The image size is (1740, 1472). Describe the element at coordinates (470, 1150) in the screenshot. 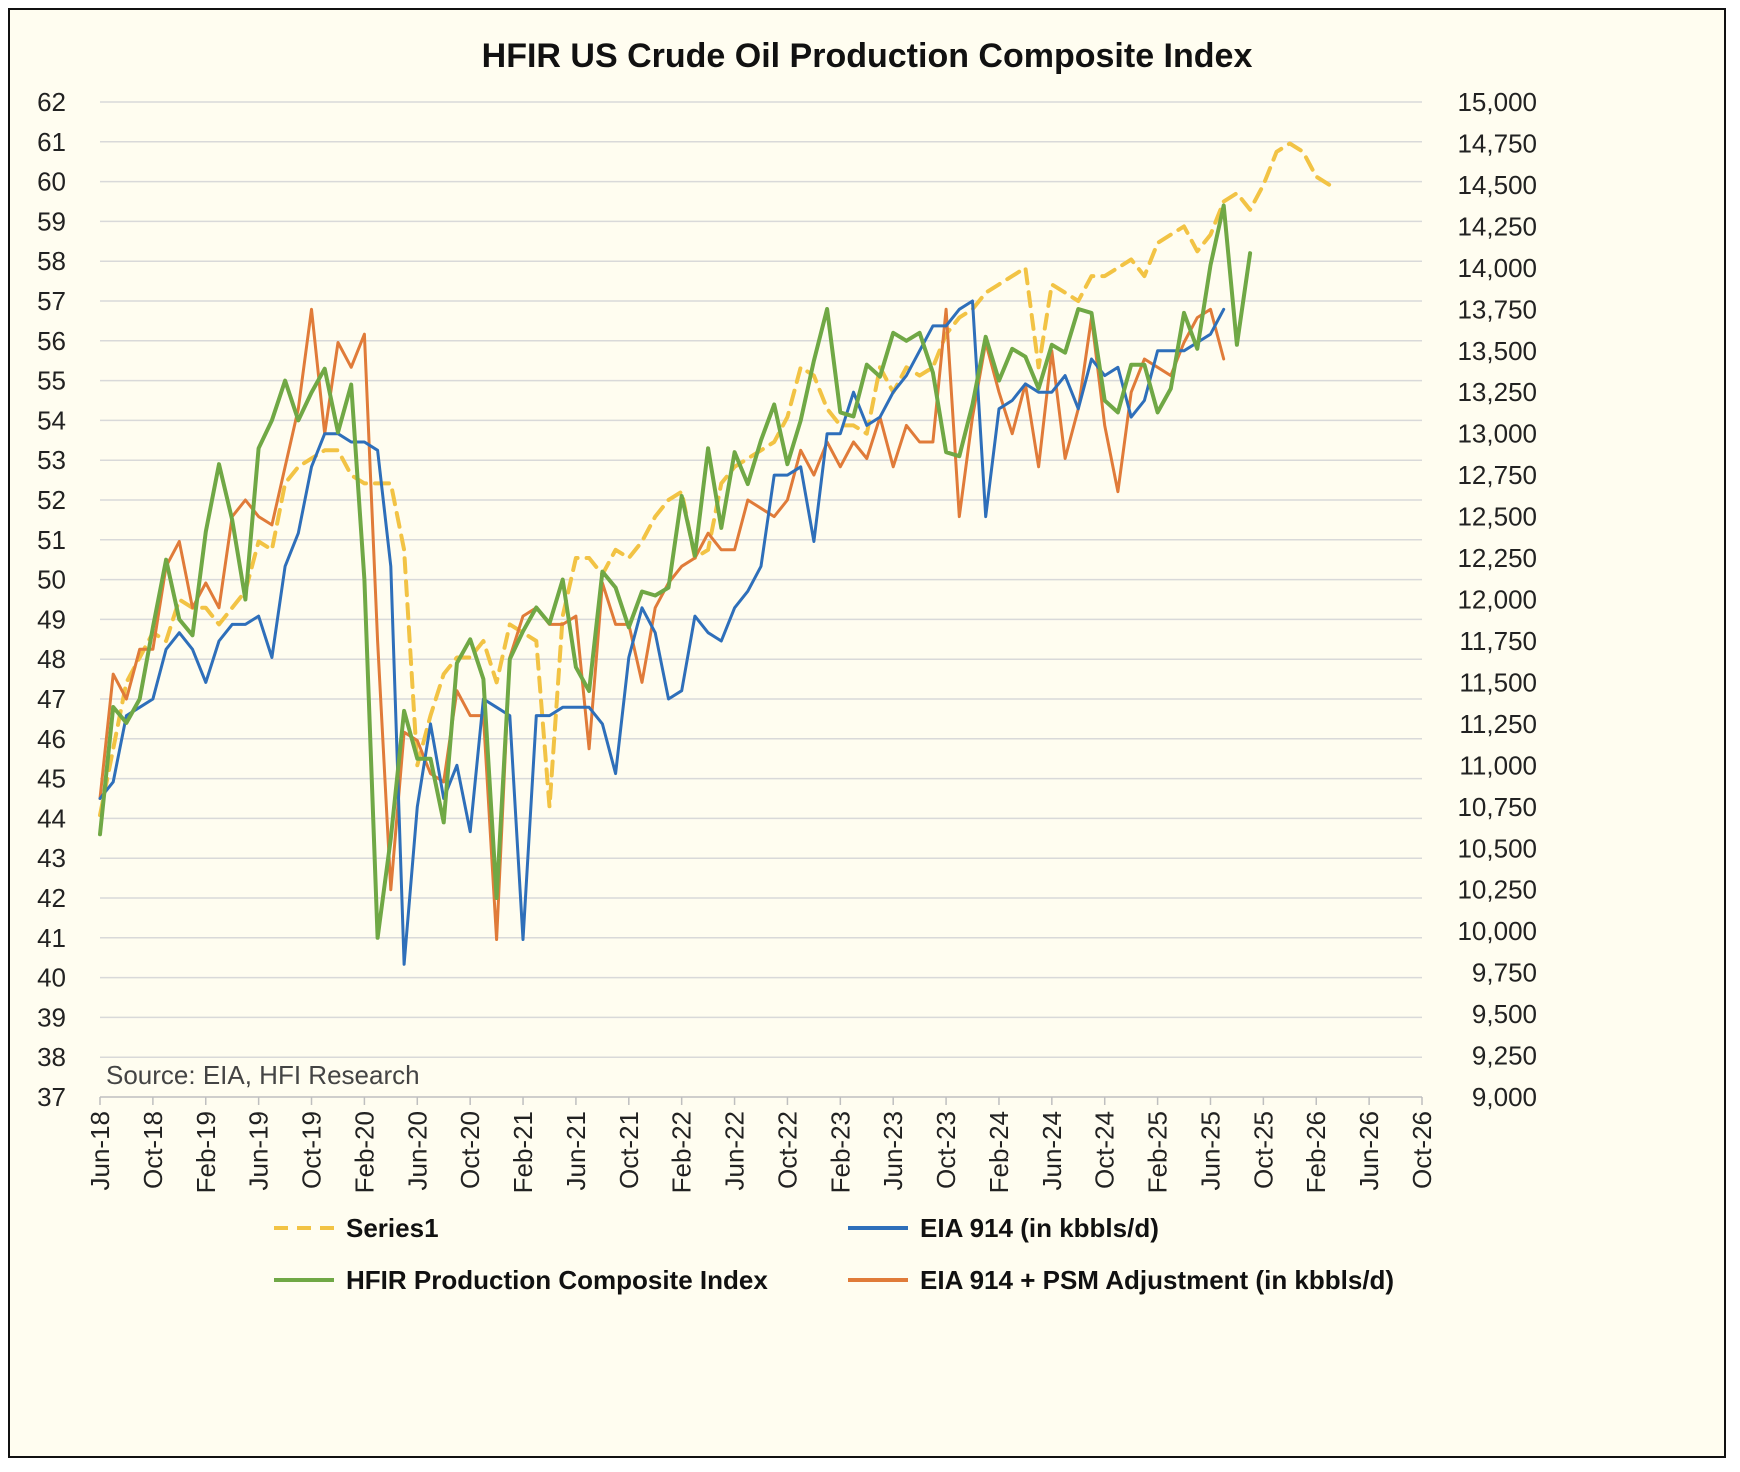

I see `x-tick-label: Oct-20` at that location.